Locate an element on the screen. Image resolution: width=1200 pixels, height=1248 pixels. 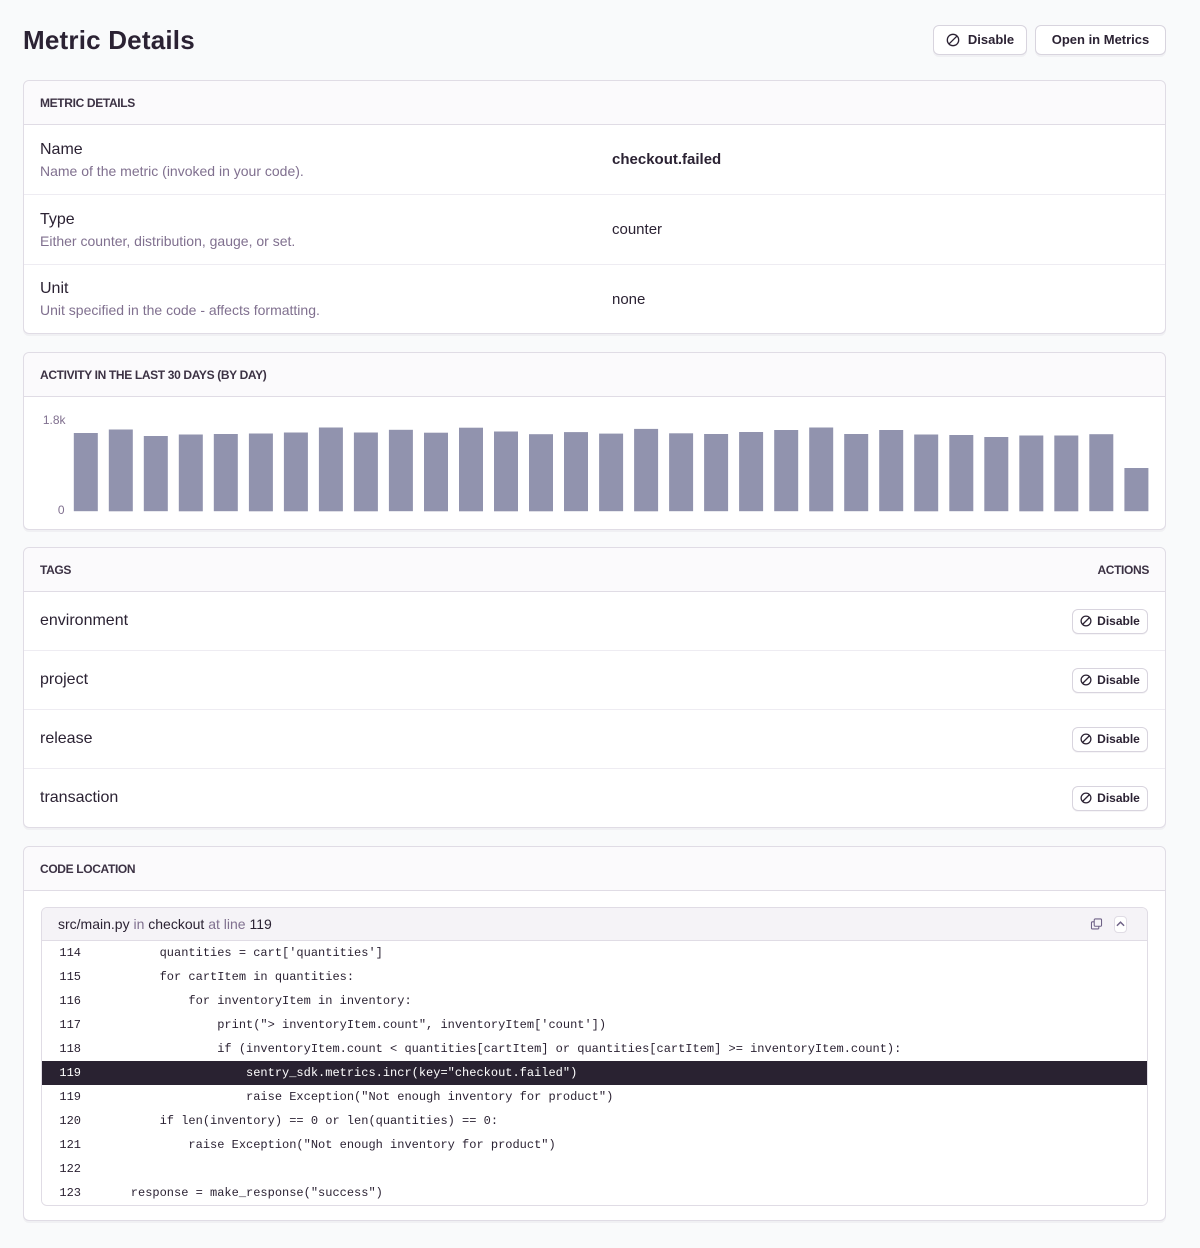
svg-text: 1.8k is located at coordinates (55, 420).